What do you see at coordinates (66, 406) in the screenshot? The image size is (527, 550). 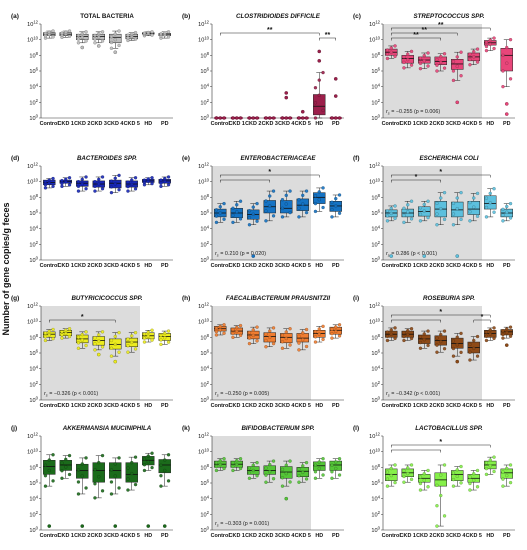 I see `x-tick-label: CKD 1` at bounding box center [66, 406].